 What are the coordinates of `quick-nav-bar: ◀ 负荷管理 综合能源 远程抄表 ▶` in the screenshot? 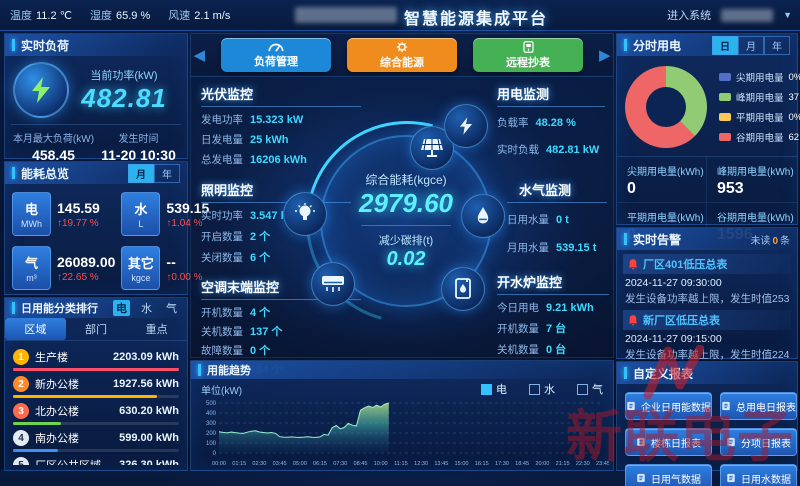 It's located at (402, 55).